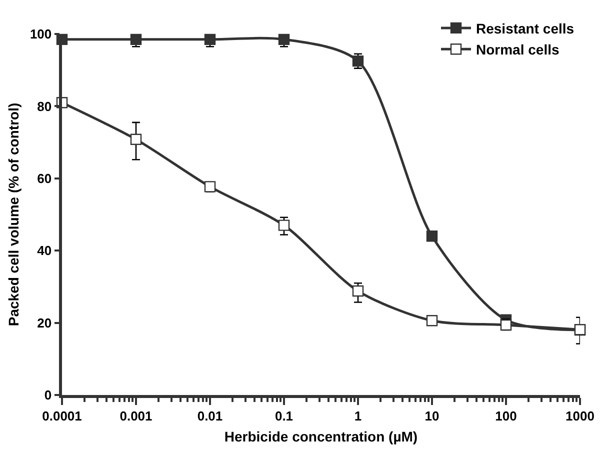 The width and height of the screenshot is (602, 457). I want to click on legend-label: Normal cells, so click(518, 50).